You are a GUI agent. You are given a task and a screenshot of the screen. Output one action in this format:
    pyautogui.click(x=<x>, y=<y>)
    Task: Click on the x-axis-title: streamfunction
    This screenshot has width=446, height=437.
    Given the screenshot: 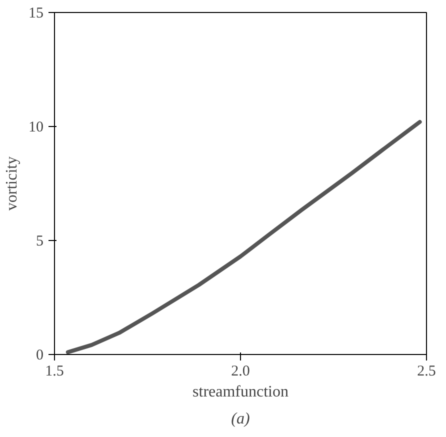 What is the action you would take?
    pyautogui.click(x=240, y=392)
    